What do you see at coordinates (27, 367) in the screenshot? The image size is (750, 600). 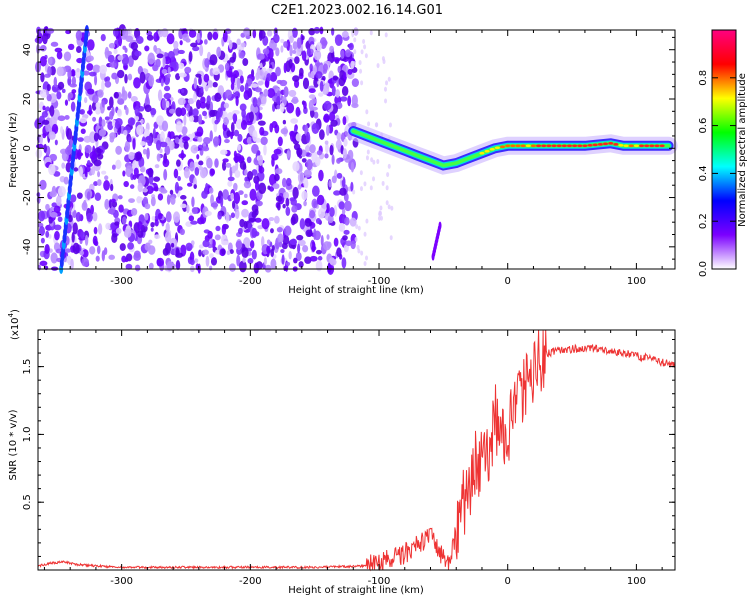 I see `snr-y-tick-label: 1.5` at bounding box center [27, 367].